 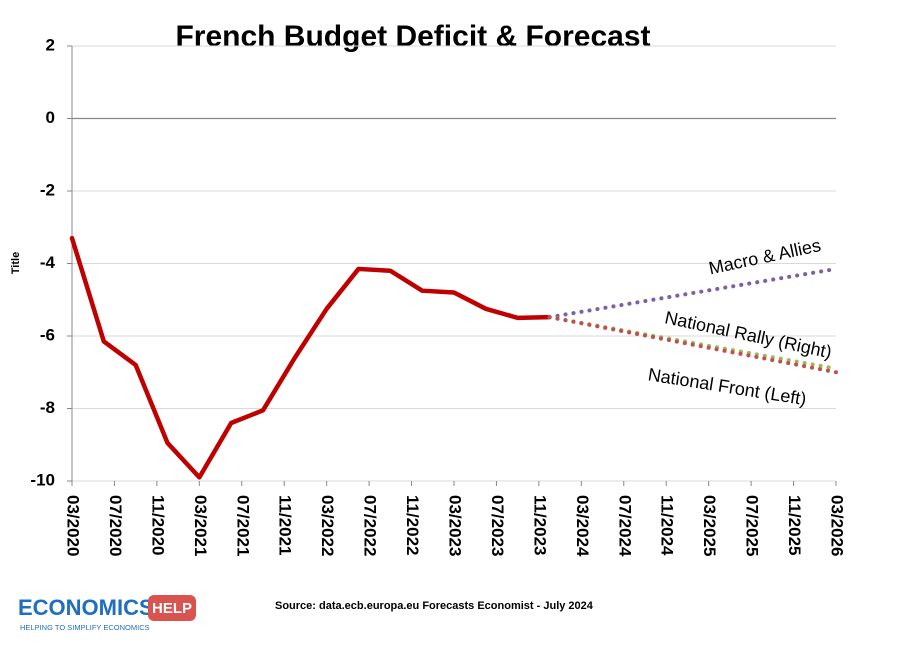 What do you see at coordinates (242, 525) in the screenshot?
I see `x-tick-label: 07/2021` at bounding box center [242, 525].